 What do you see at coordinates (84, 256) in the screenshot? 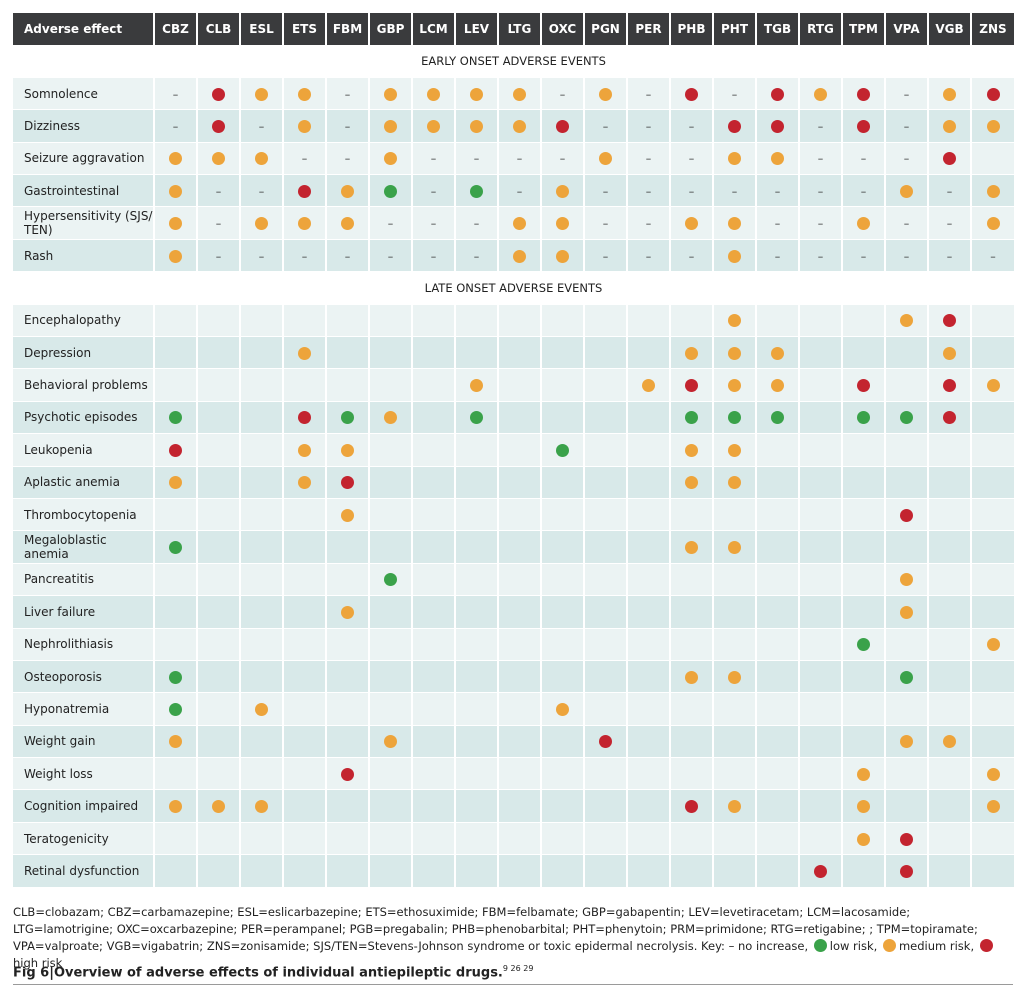
I see `row-label: Rash` at bounding box center [84, 256].